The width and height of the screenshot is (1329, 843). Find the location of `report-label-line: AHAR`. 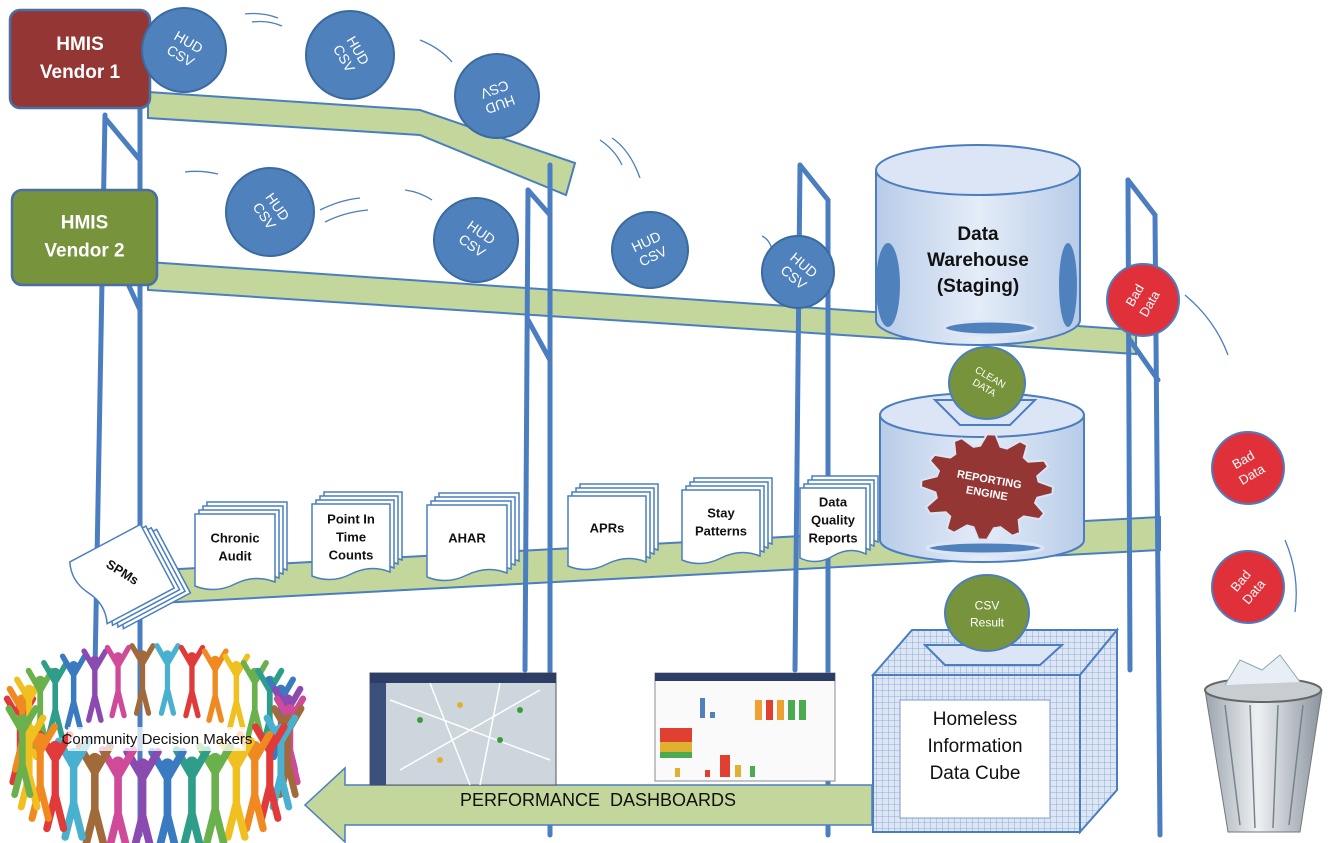

report-label-line: AHAR is located at coordinates (467, 537).